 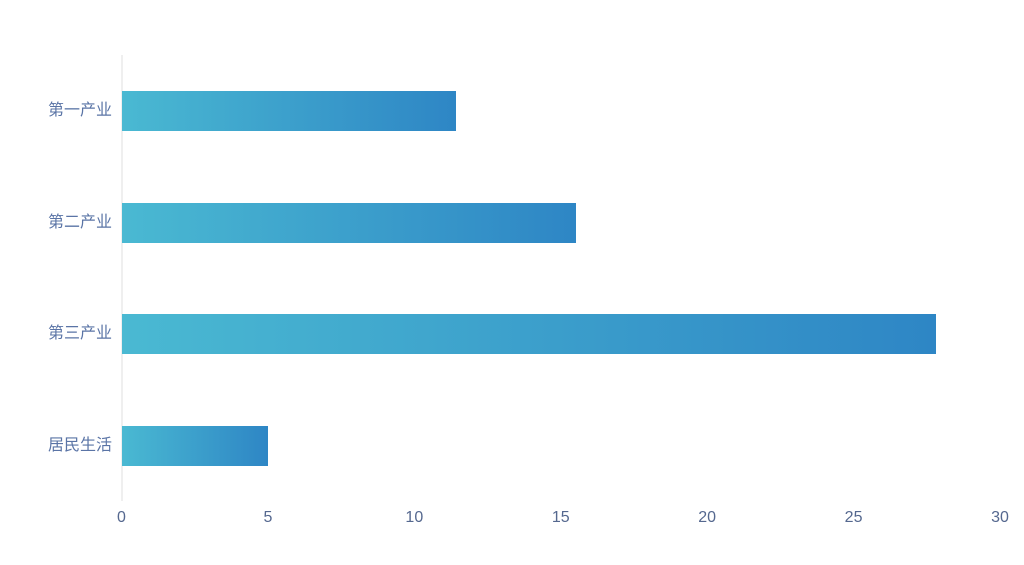 I want to click on x-tick-label: 5, so click(x=268, y=517).